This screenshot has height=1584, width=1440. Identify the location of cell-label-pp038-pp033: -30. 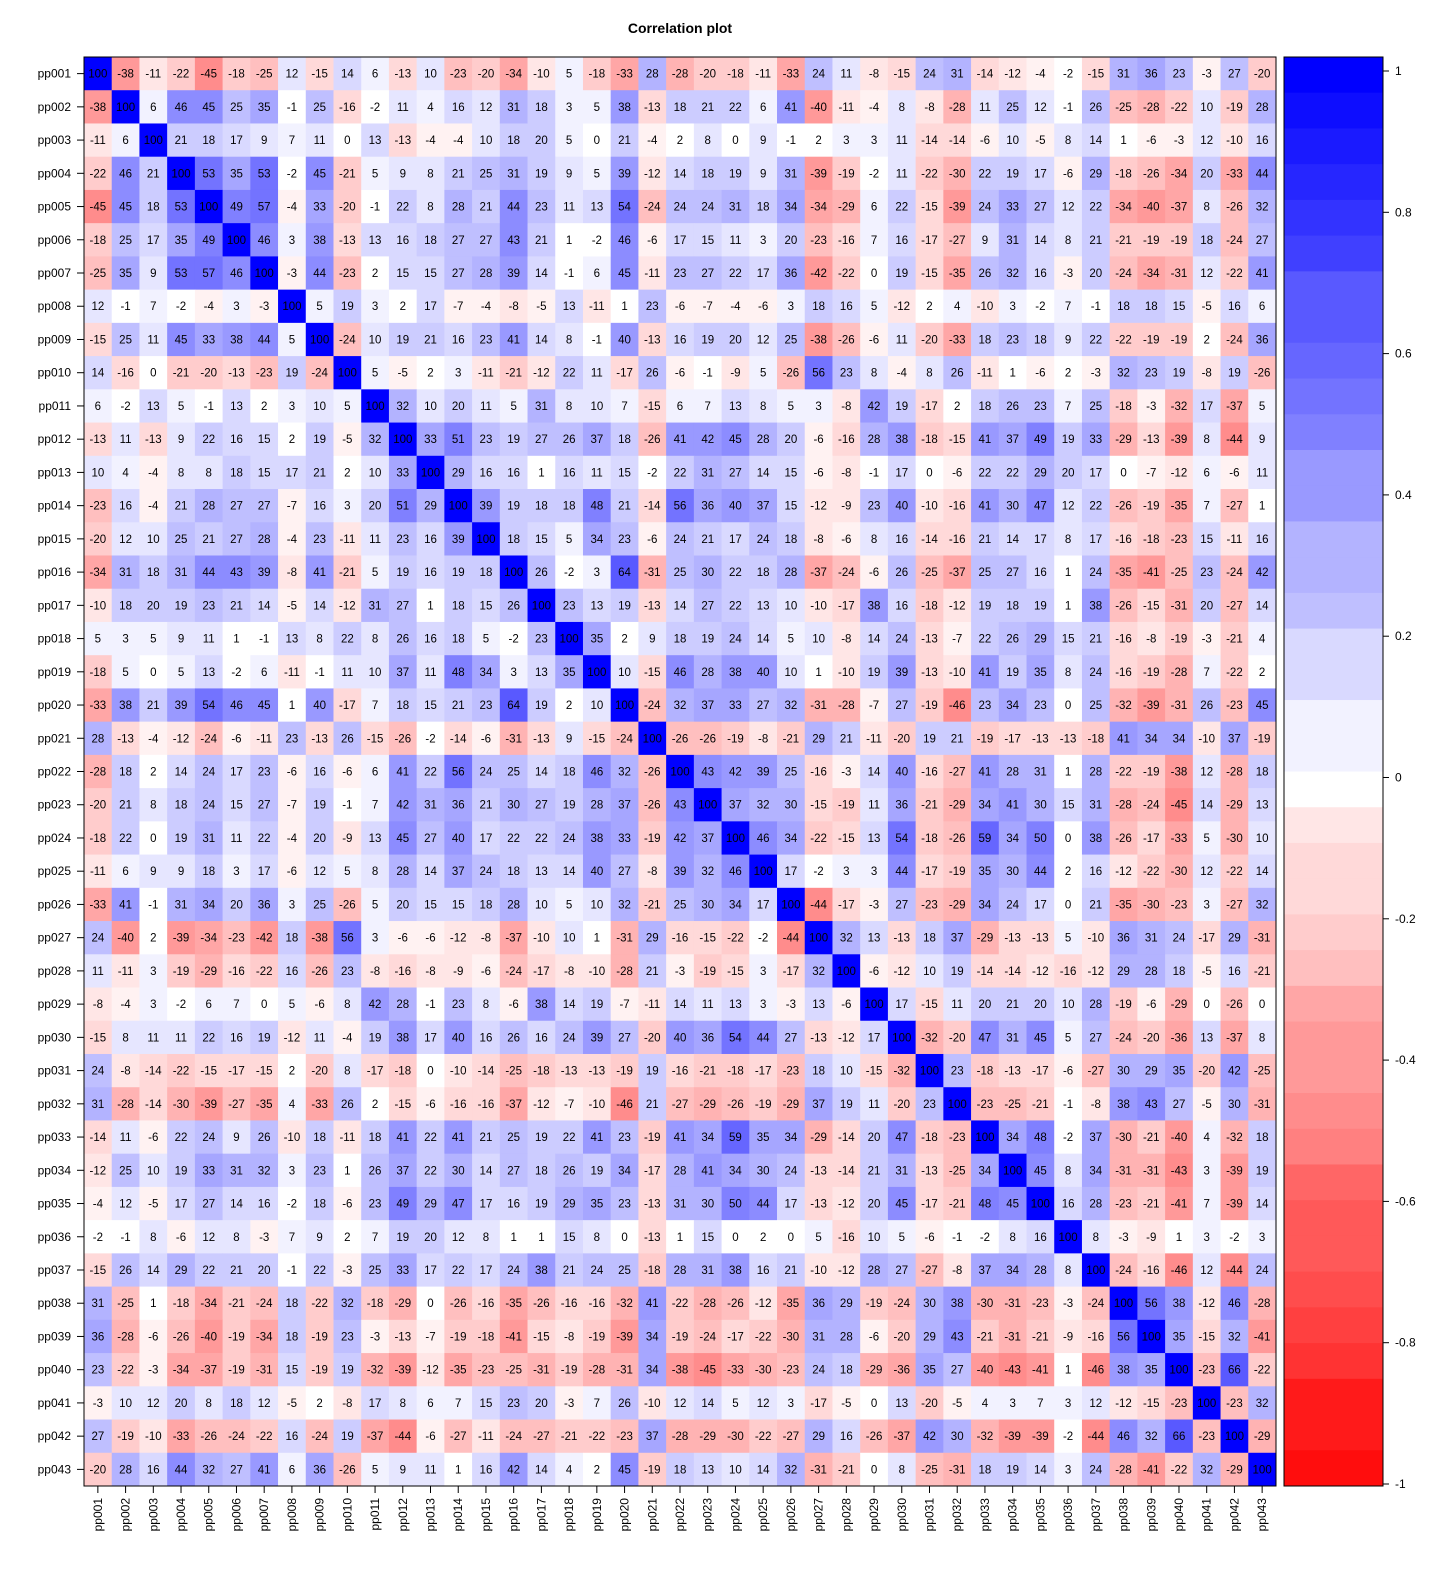
(985, 1304).